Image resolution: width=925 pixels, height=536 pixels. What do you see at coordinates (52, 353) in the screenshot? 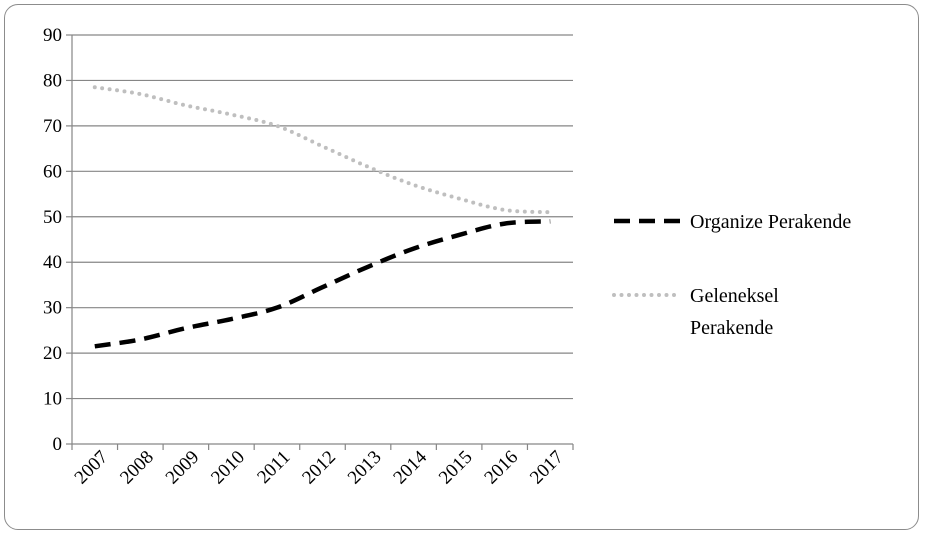
I see `y-tick-label: 20` at bounding box center [52, 353].